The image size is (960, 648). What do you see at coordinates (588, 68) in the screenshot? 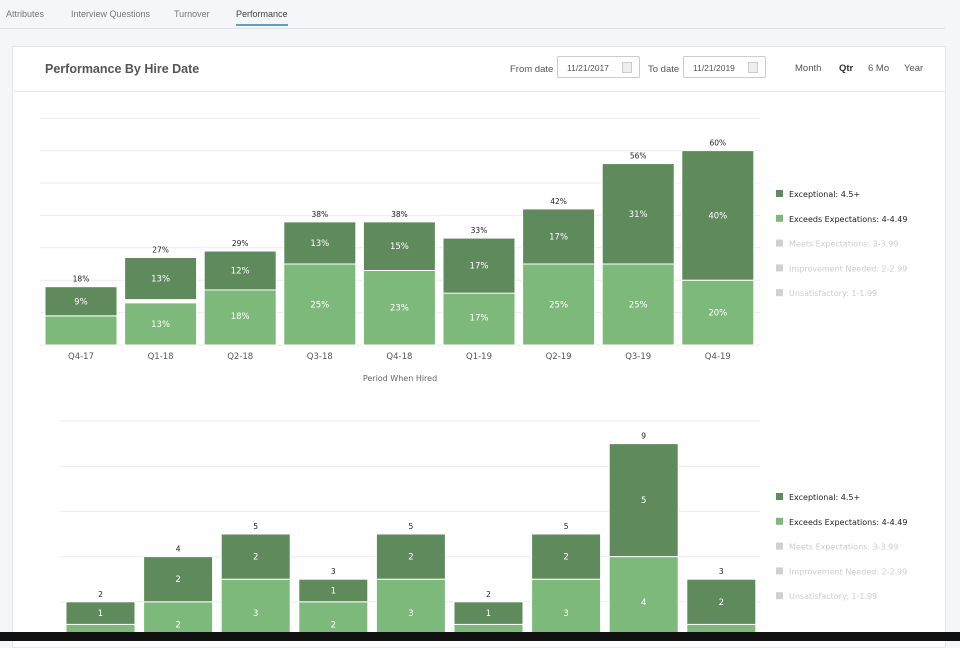
I see `from-date-value: 11/21/2017` at bounding box center [588, 68].